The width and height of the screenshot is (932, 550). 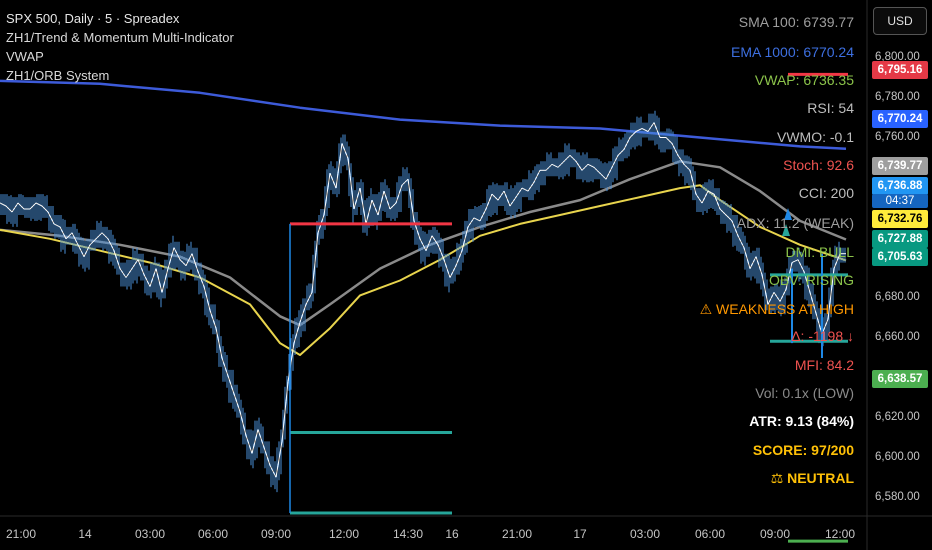 I want to click on price-tick-label: 6,780.00, so click(x=897, y=97).